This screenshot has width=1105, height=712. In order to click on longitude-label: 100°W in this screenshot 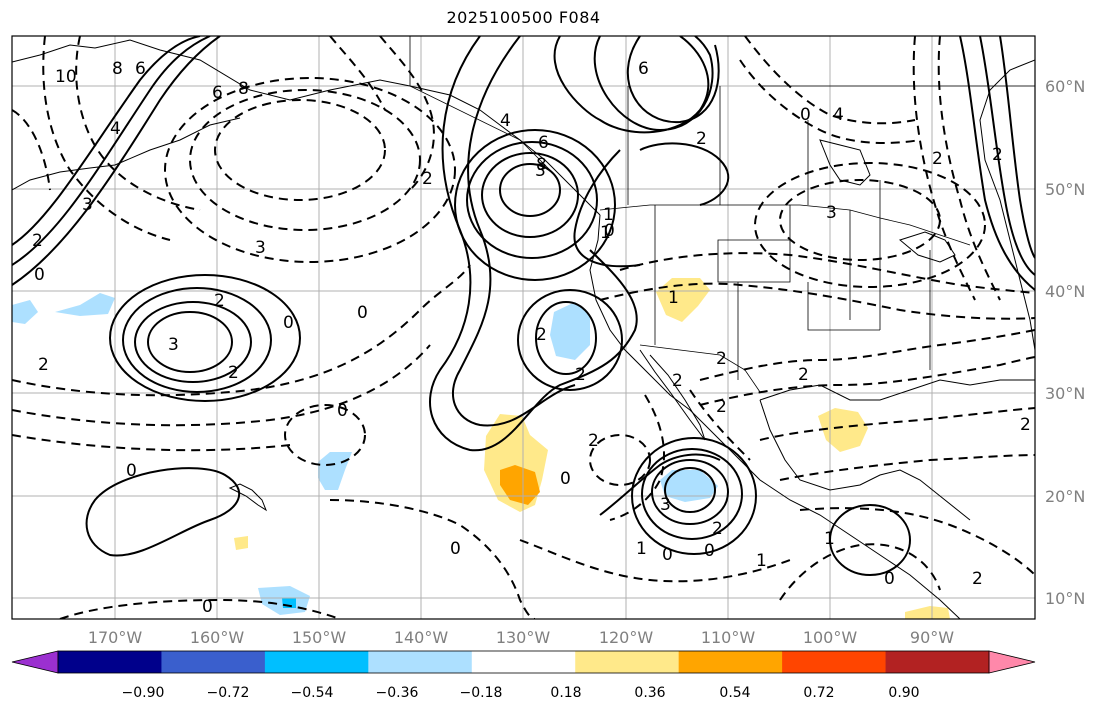, I will do `click(830, 637)`.